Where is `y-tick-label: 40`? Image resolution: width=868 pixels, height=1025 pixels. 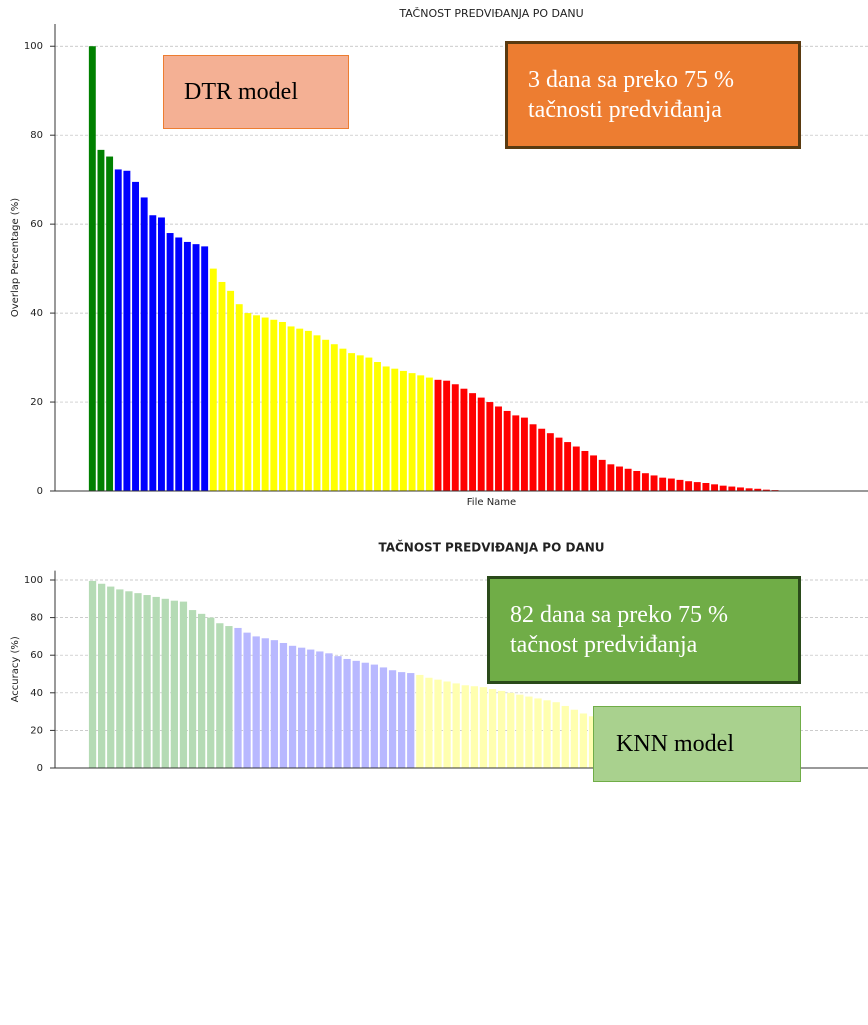 y-tick-label: 40 is located at coordinates (36, 313).